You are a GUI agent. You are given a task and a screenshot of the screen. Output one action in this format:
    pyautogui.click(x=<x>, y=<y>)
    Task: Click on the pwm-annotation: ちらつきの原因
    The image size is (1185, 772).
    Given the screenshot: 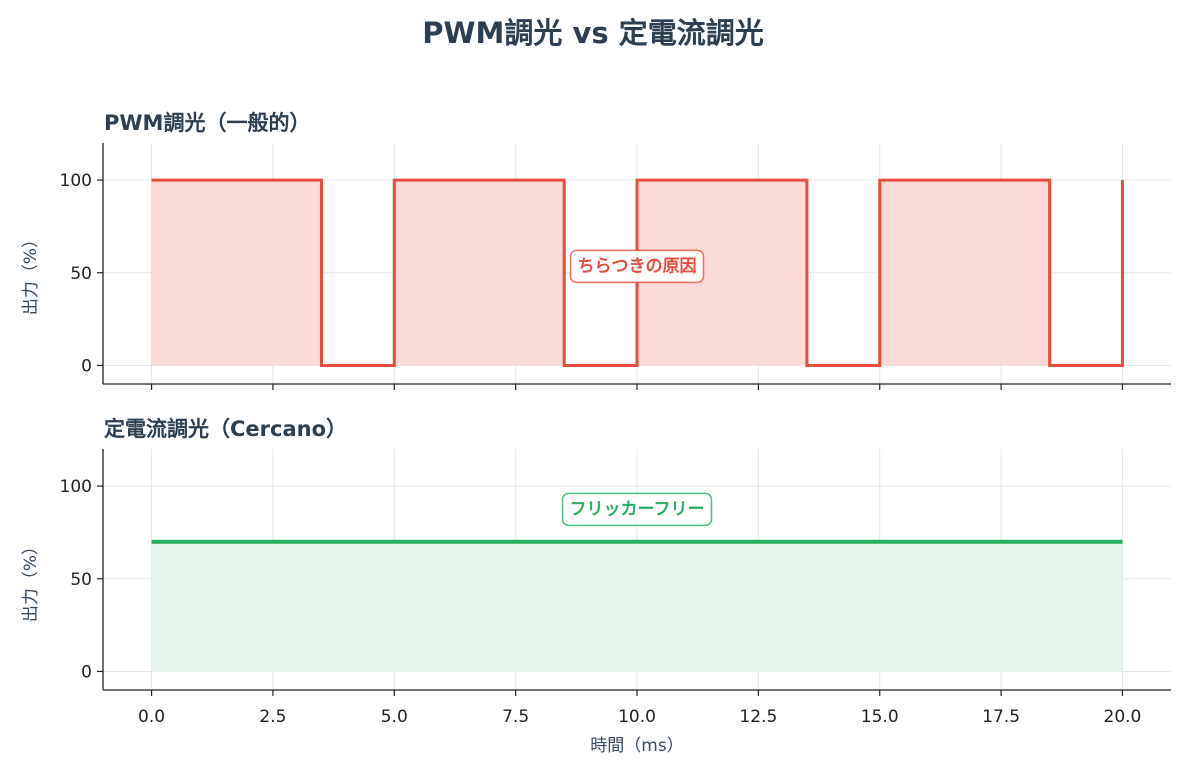 What is the action you would take?
    pyautogui.click(x=637, y=266)
    